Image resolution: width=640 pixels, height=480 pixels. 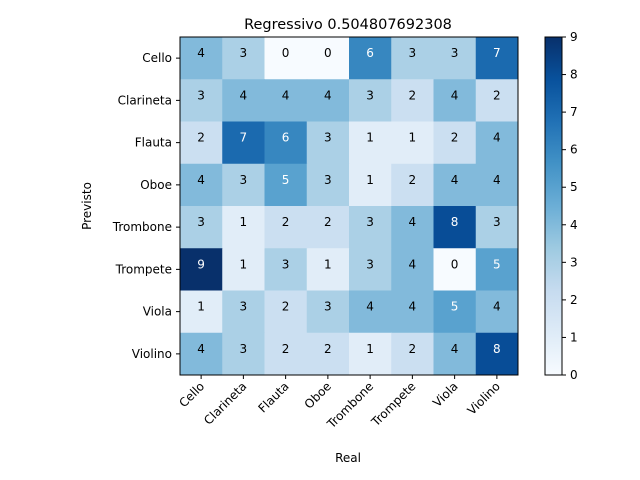 I want to click on colorbar-tick-label: 7, so click(x=574, y=112).